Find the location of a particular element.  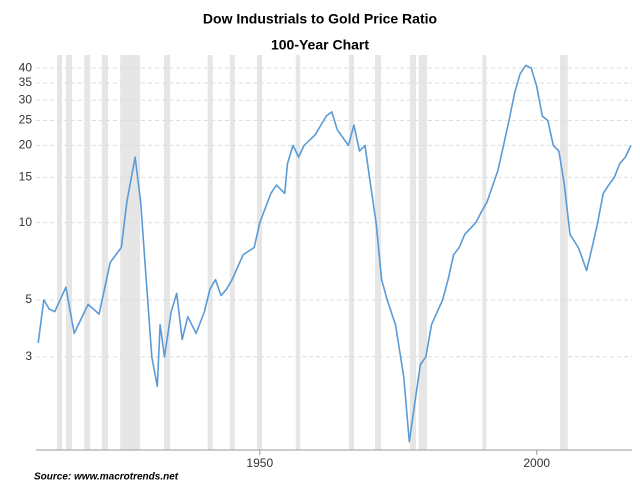

chart-subtitle: 100-Year Chart is located at coordinates (320, 45).